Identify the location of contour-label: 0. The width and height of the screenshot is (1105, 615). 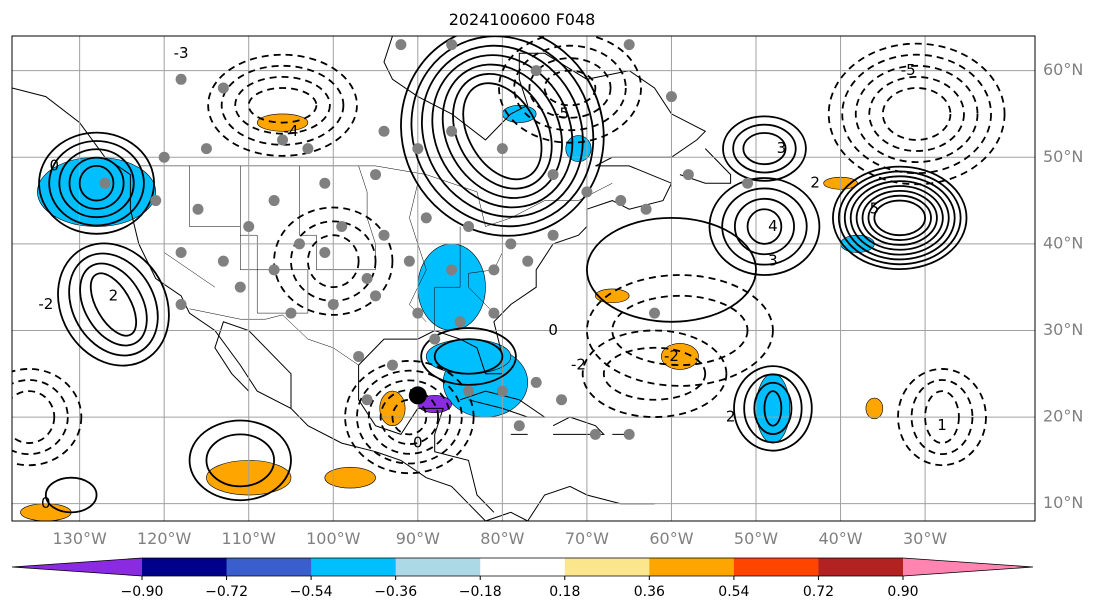
(46, 503).